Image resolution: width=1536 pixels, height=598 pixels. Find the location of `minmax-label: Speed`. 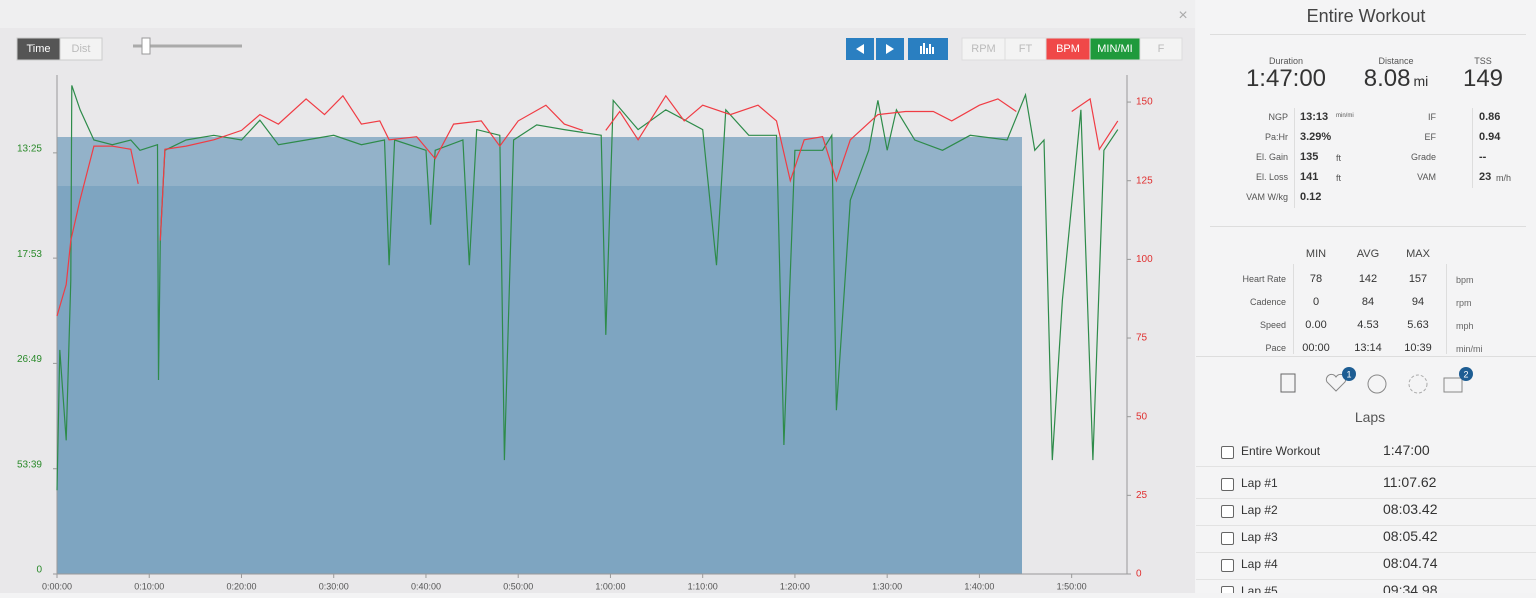

minmax-label: Speed is located at coordinates (1272, 325).